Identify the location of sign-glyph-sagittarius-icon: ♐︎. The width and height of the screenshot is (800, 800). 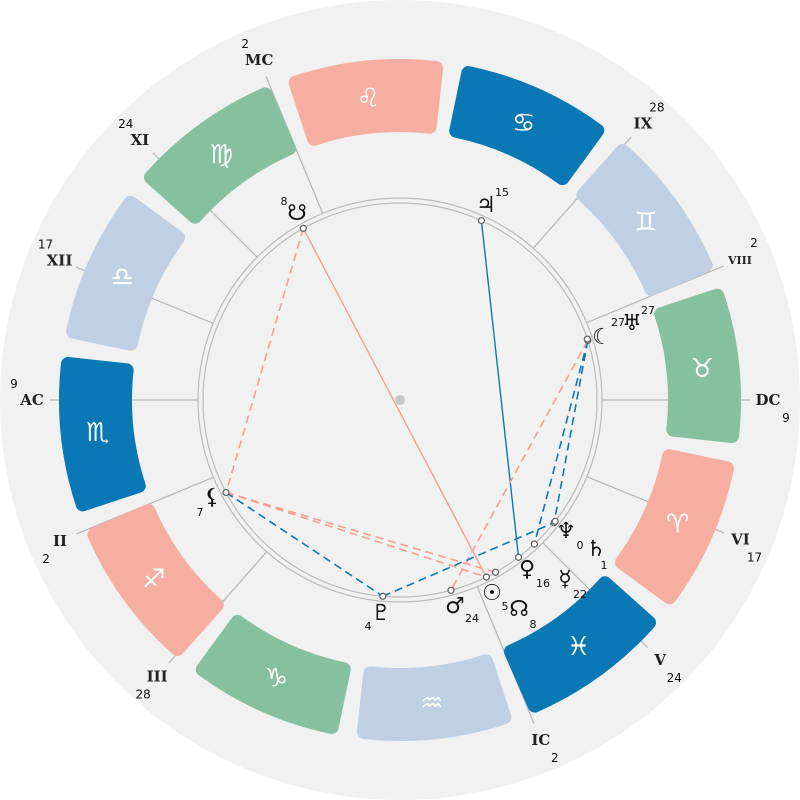
(153, 580).